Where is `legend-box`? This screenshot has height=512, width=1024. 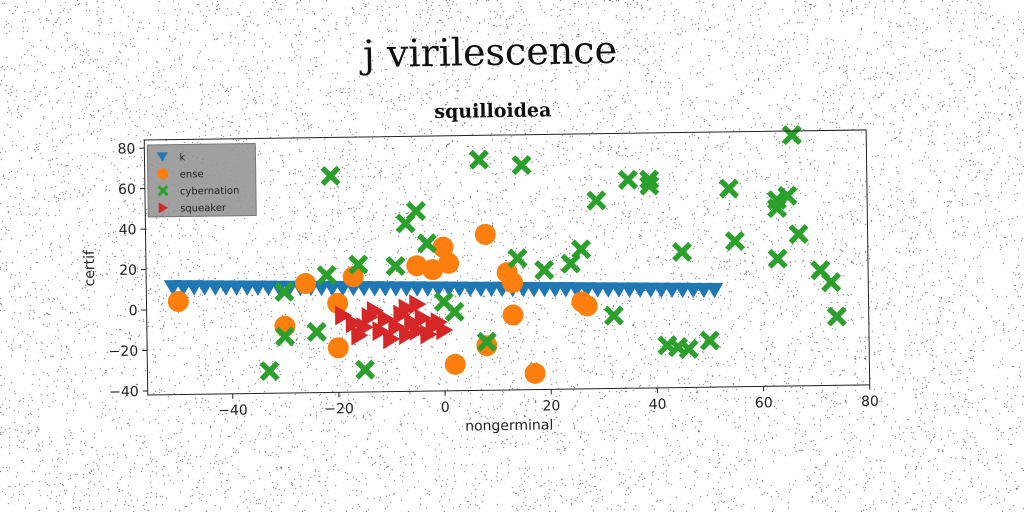 legend-box is located at coordinates (201, 180).